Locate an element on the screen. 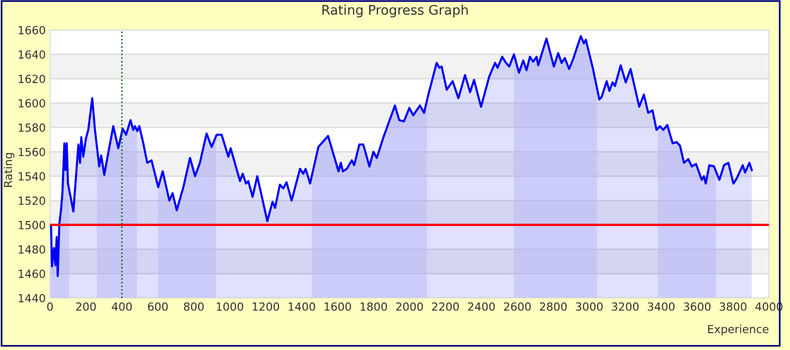 This screenshot has height=350, width=790. x-tick-label: 2000 is located at coordinates (409, 306).